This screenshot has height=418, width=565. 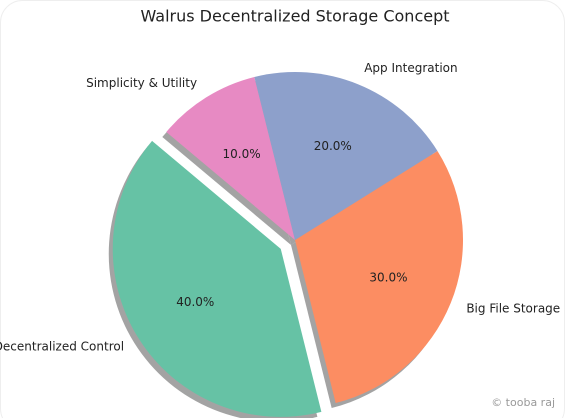 What do you see at coordinates (523, 402) in the screenshot?
I see `watermark: © tooba raj` at bounding box center [523, 402].